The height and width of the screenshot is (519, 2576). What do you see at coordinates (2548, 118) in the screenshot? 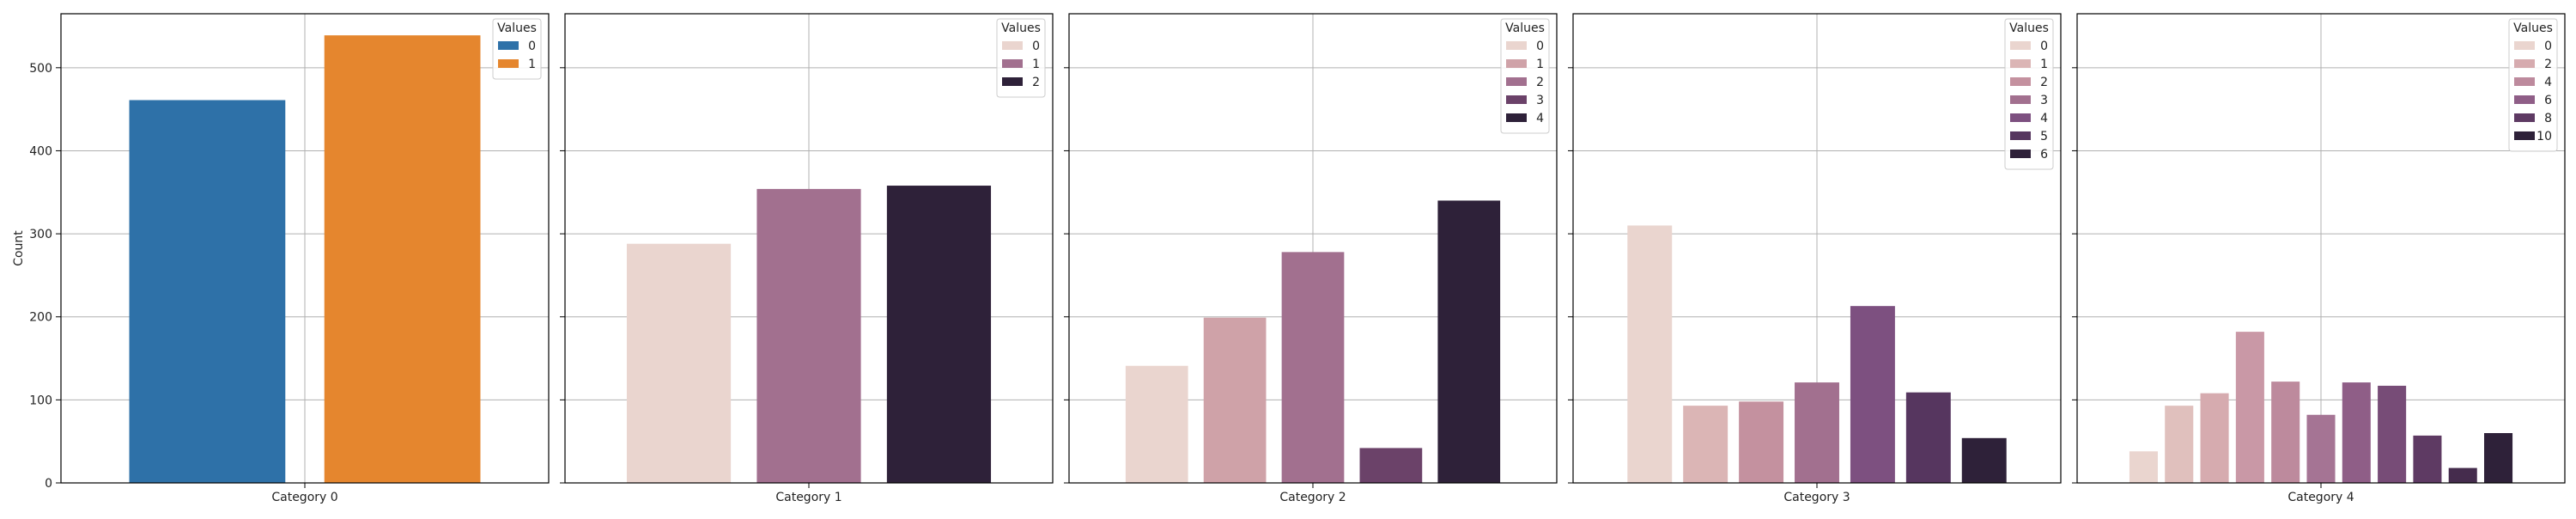
I see `legend-label: 8` at bounding box center [2548, 118].